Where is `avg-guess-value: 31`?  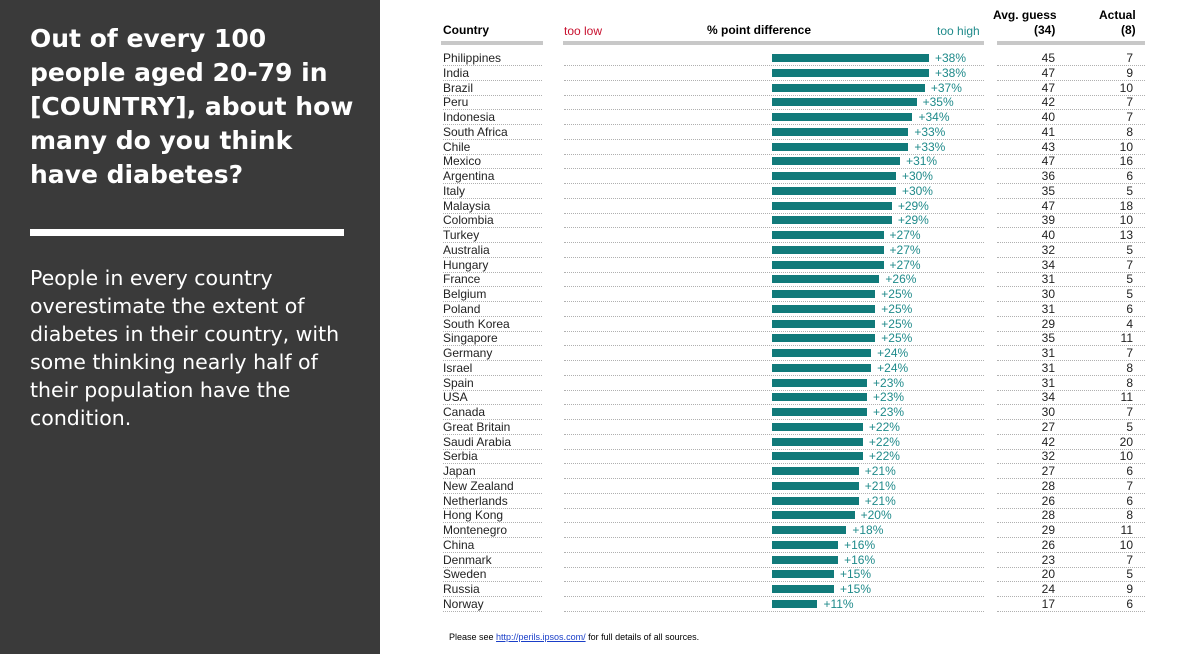 avg-guess-value: 31 is located at coordinates (1048, 367).